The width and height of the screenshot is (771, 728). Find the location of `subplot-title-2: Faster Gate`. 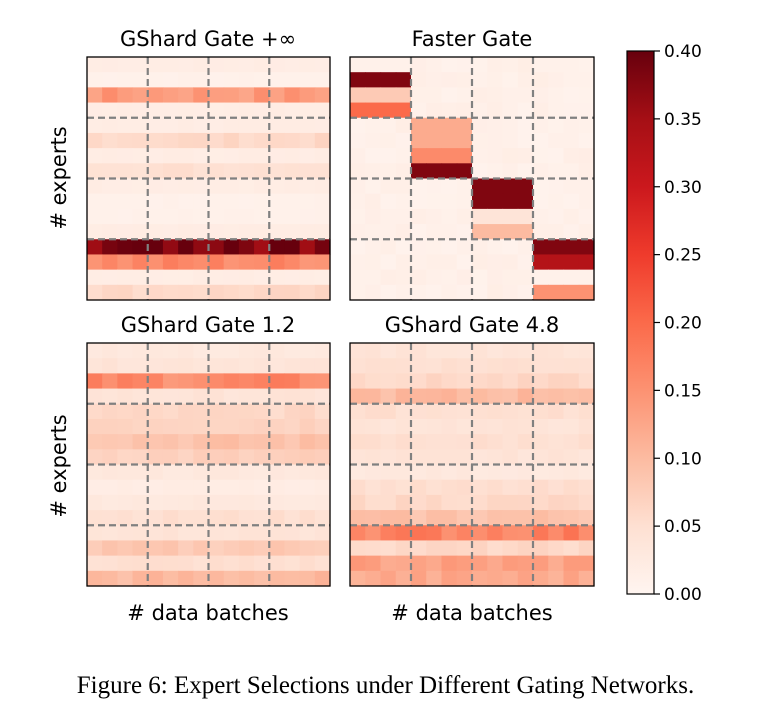

subplot-title-2: Faster Gate is located at coordinates (472, 39).